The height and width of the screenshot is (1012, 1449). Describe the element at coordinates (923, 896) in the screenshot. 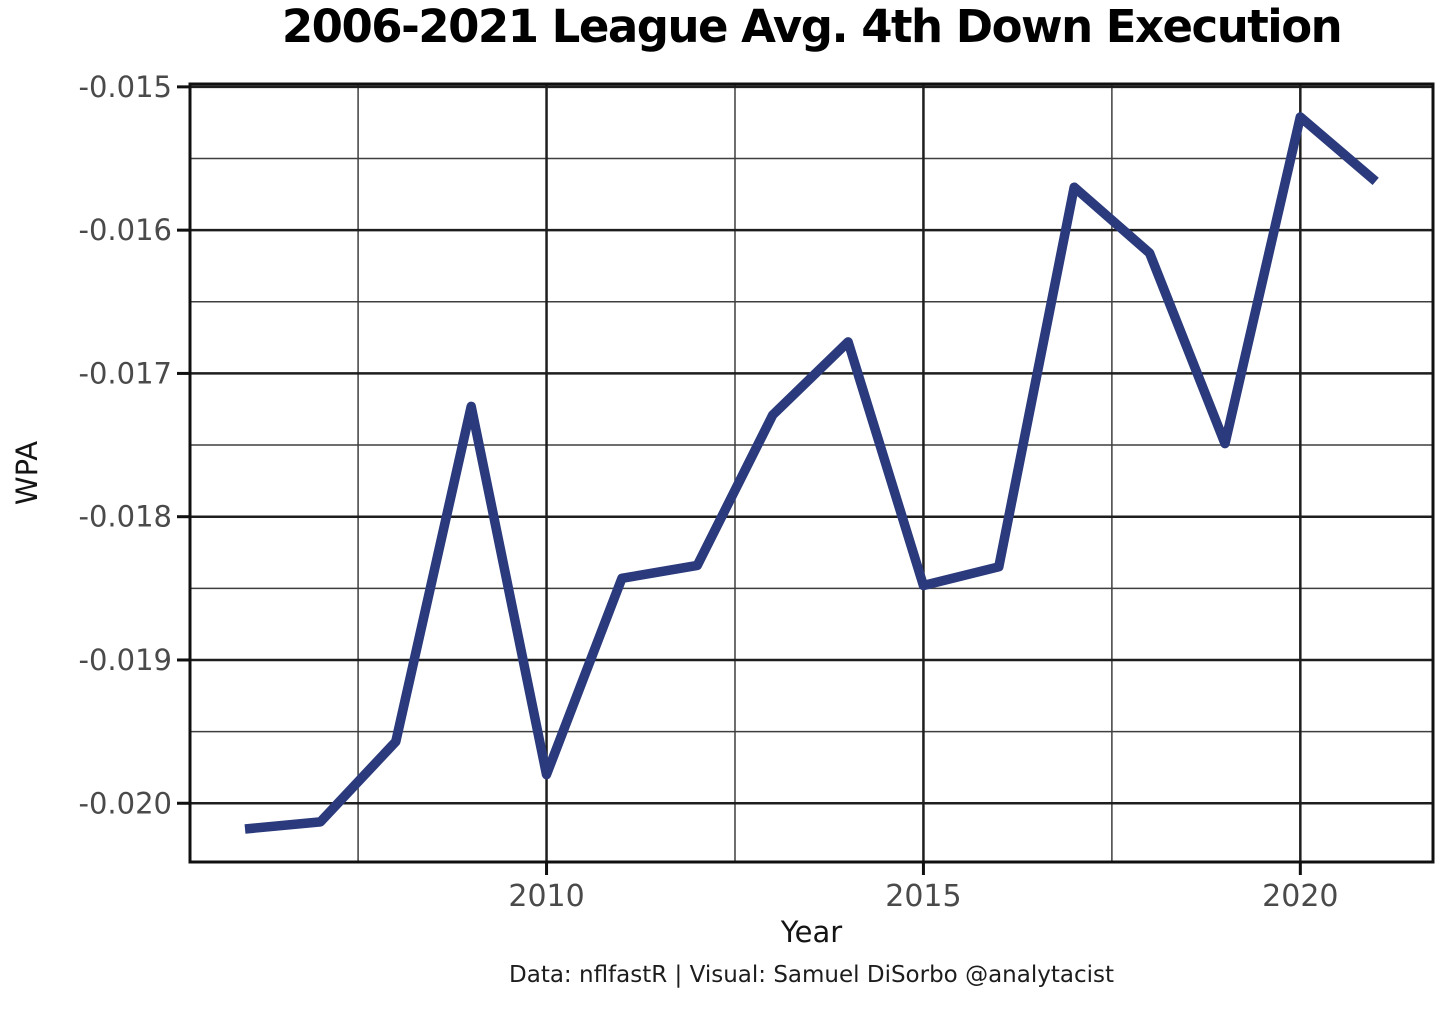

I see `x-tick-label: 2015` at that location.